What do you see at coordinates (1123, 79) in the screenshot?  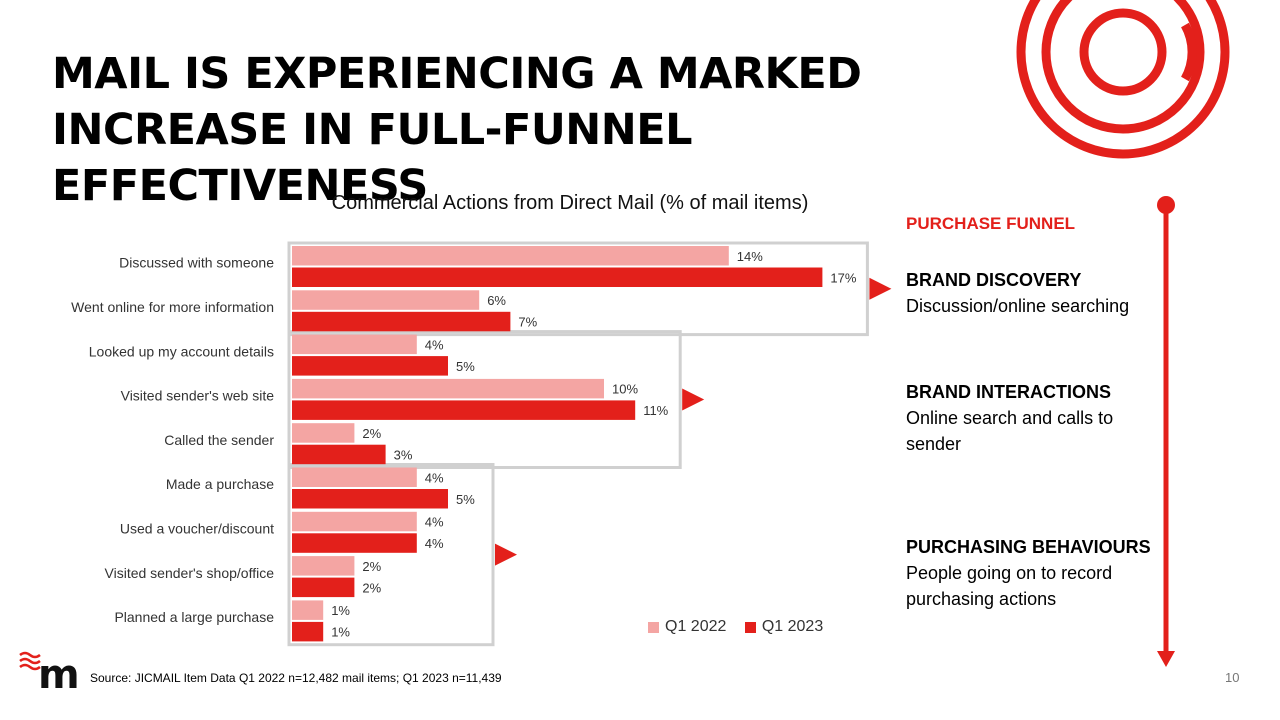 I see `concentric-rings-icon` at bounding box center [1123, 79].